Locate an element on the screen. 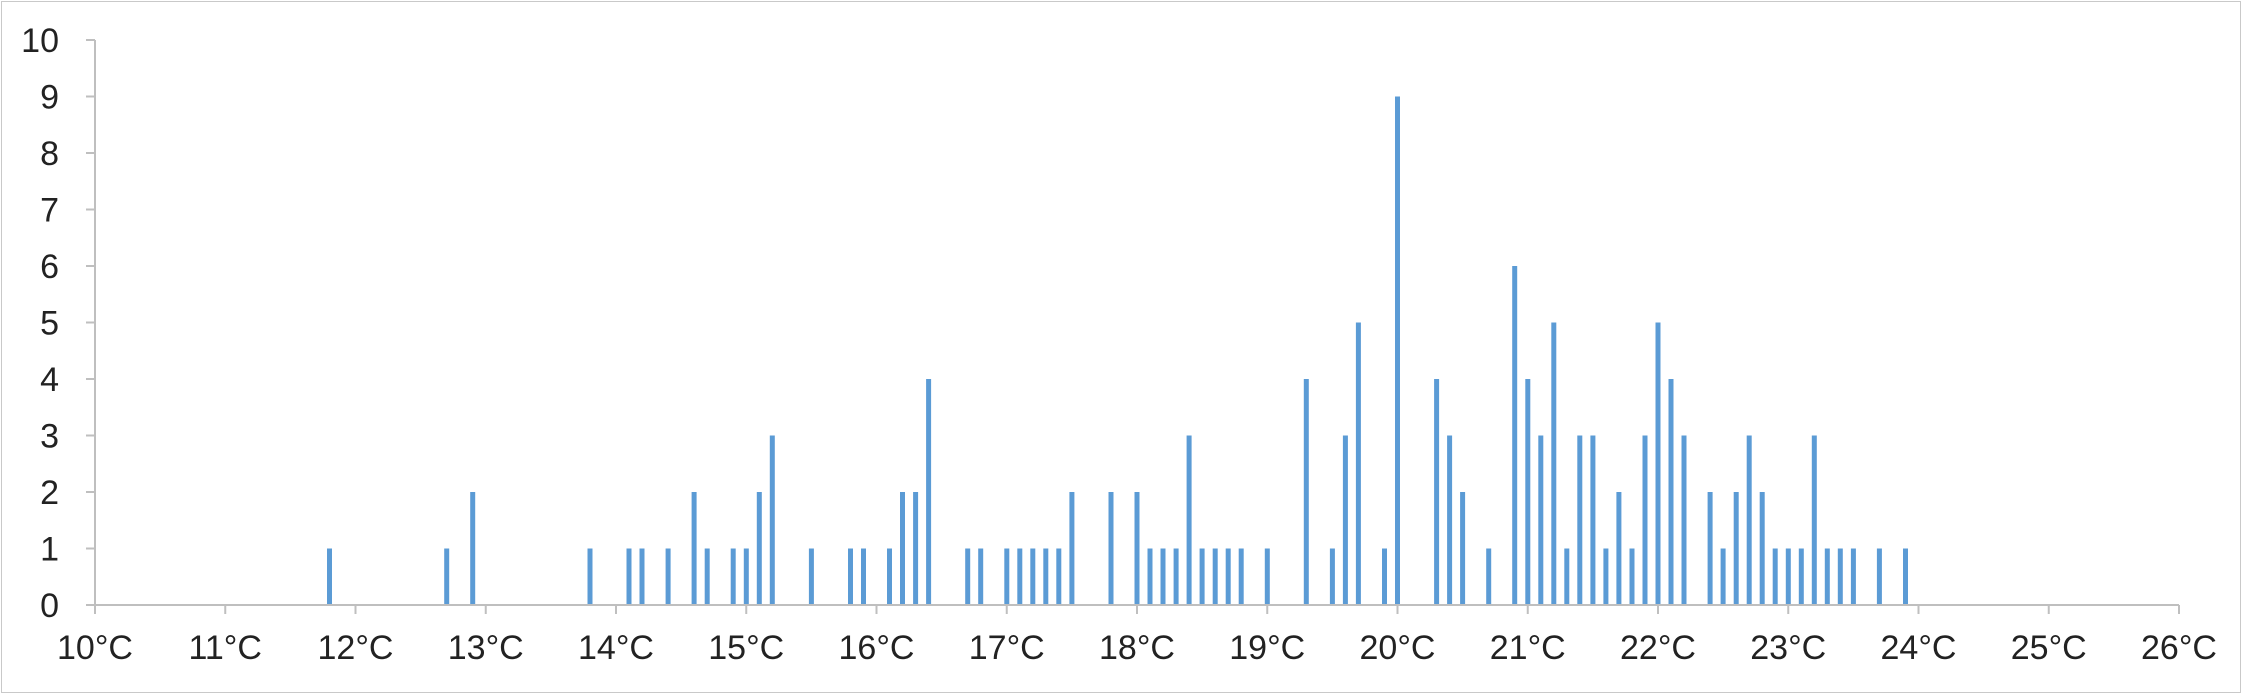 Image resolution: width=2244 pixels, height=697 pixels. bar-12.7c is located at coordinates (447, 576).